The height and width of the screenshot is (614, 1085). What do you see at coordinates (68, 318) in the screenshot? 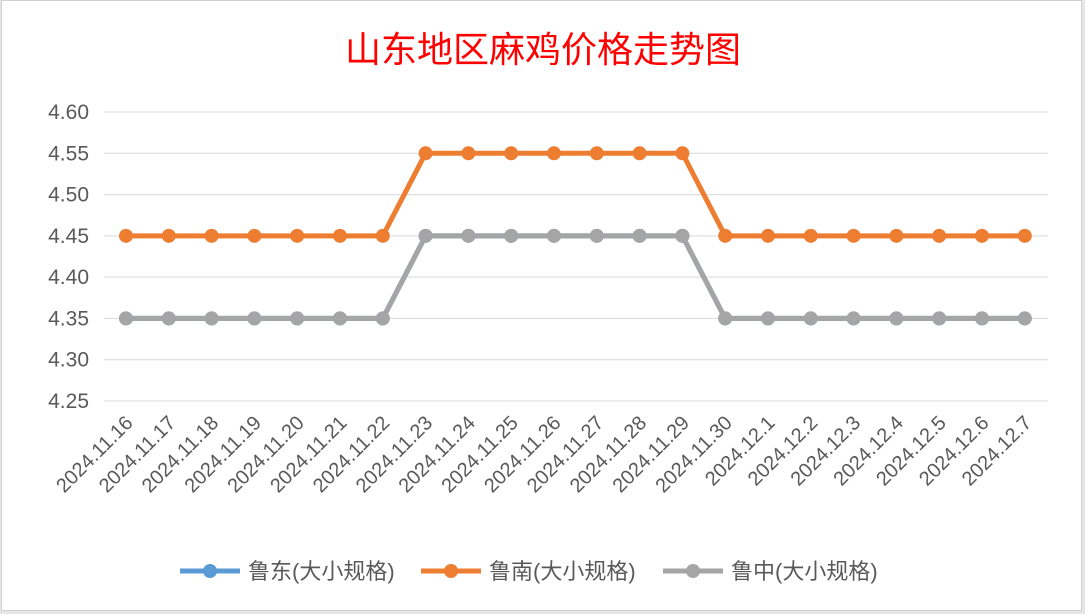
I see `y-tick-label: 4.35` at bounding box center [68, 318].